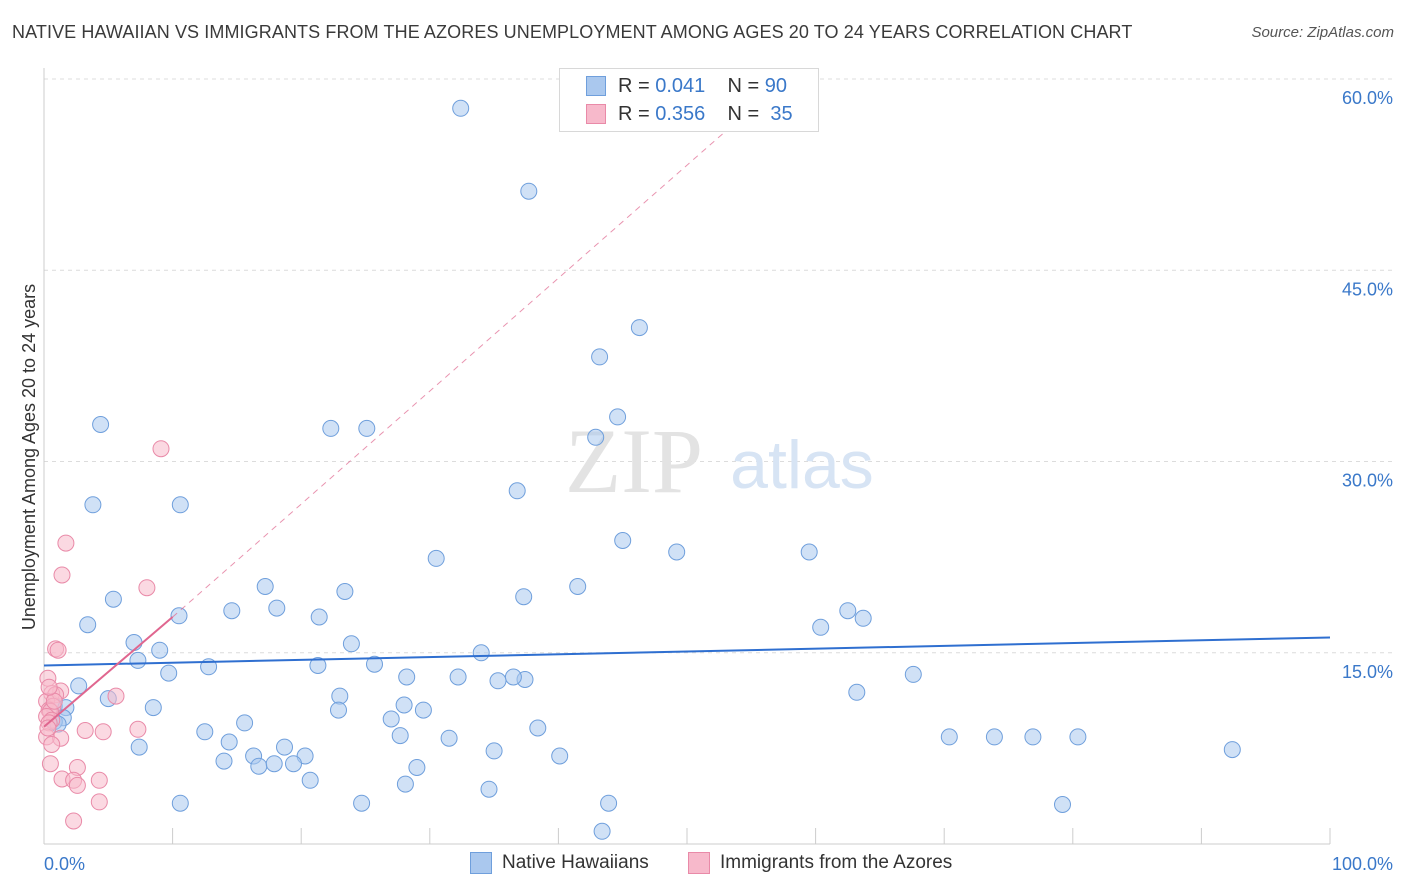 This screenshot has height=892, width=1406. What do you see at coordinates (29, 457) in the screenshot?
I see `y-axis-title: Unemployment Among Ages 20 to 24 years` at bounding box center [29, 457].